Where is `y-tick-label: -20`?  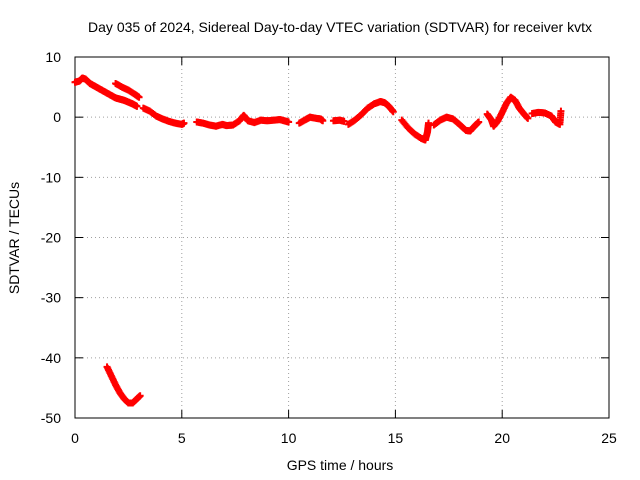 y-tick-label: -20 is located at coordinates (51, 238).